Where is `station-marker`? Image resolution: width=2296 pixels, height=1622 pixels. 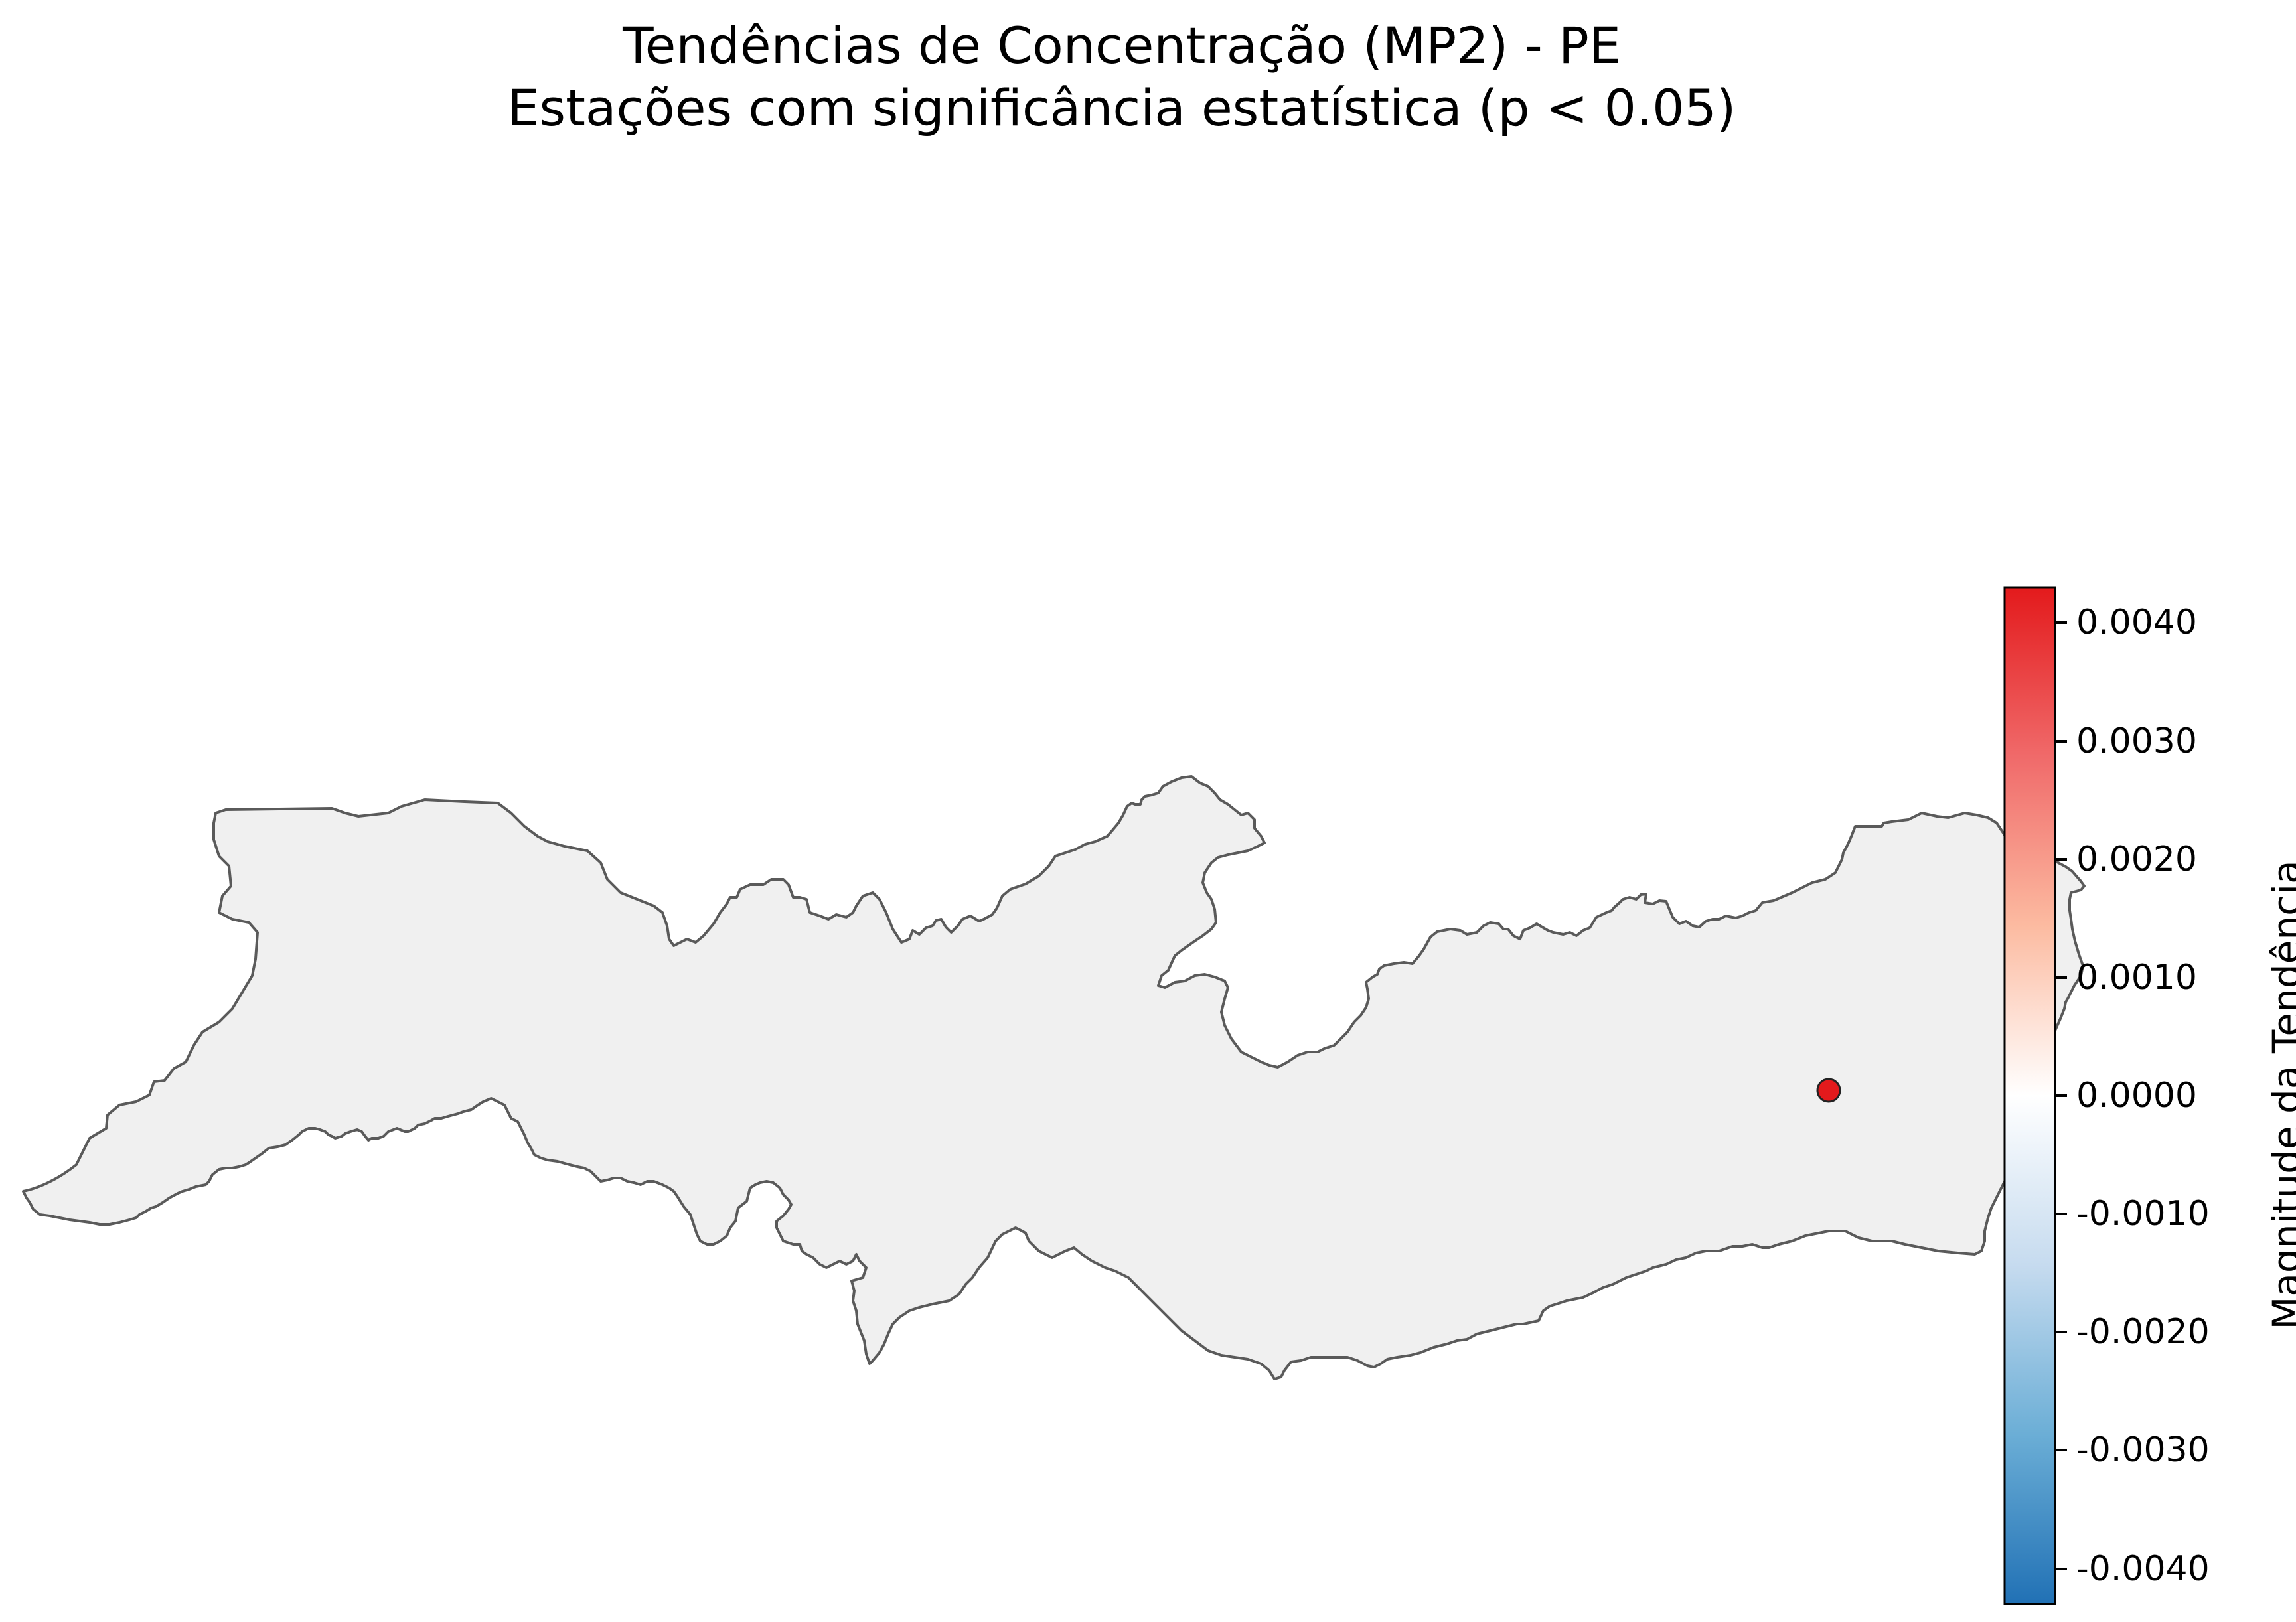
station-marker is located at coordinates (1828, 1091).